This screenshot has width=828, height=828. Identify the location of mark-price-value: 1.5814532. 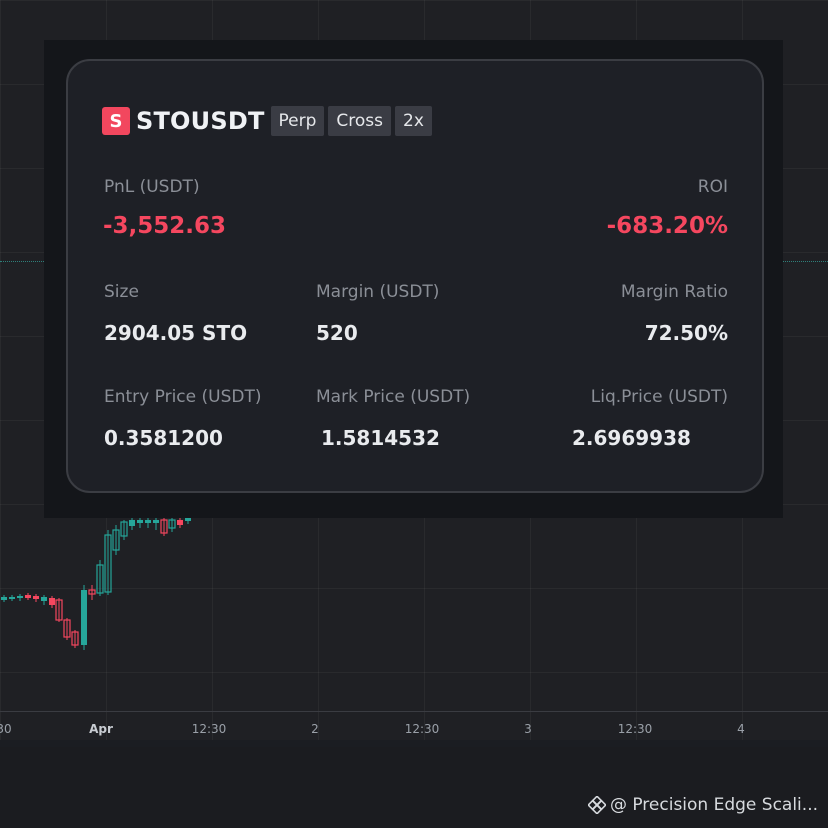
(380, 438).